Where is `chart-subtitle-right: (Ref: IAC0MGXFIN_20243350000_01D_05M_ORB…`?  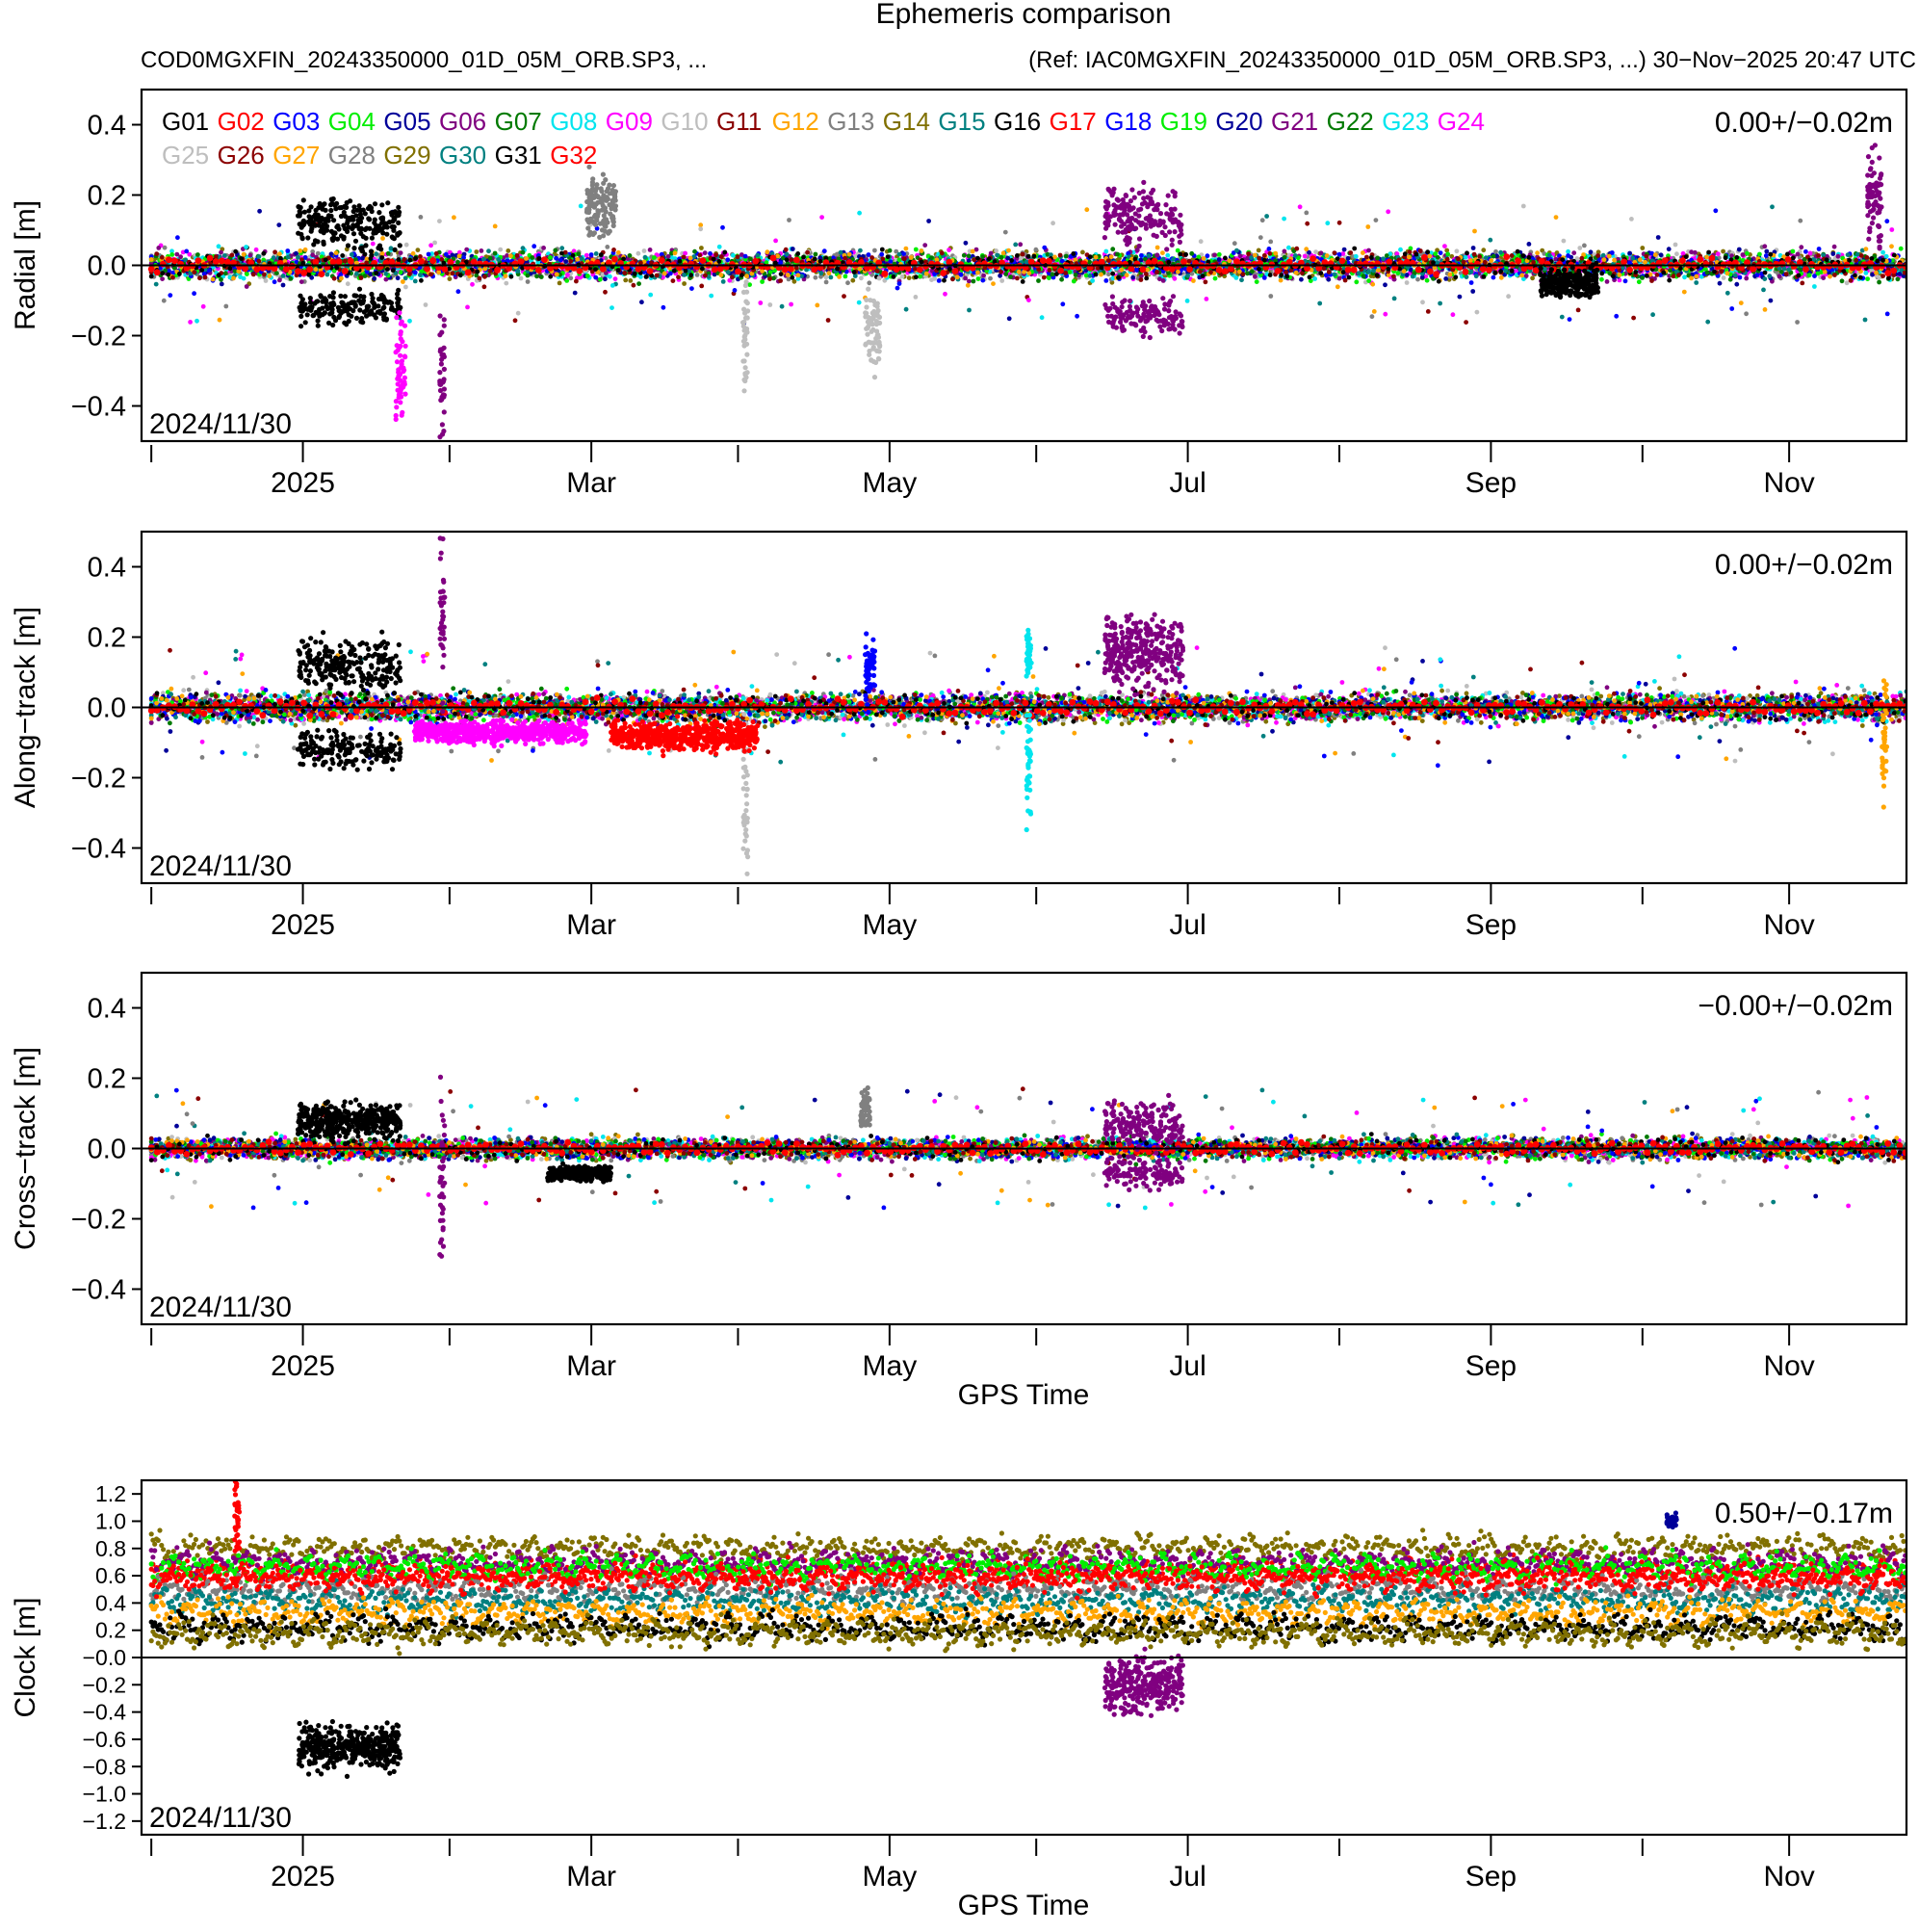 chart-subtitle-right: (Ref: IAC0MGXFIN_20243350000_01D_05M_ORB… is located at coordinates (1472, 60).